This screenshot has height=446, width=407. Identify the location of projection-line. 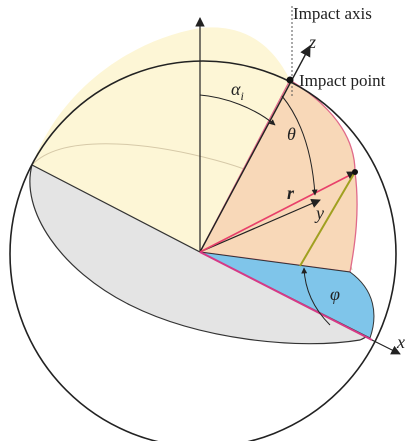
(327, 219).